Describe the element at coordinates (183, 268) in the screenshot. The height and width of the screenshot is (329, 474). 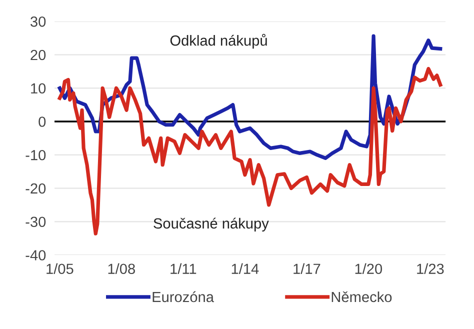
I see `x-tick-label: 1/11` at that location.